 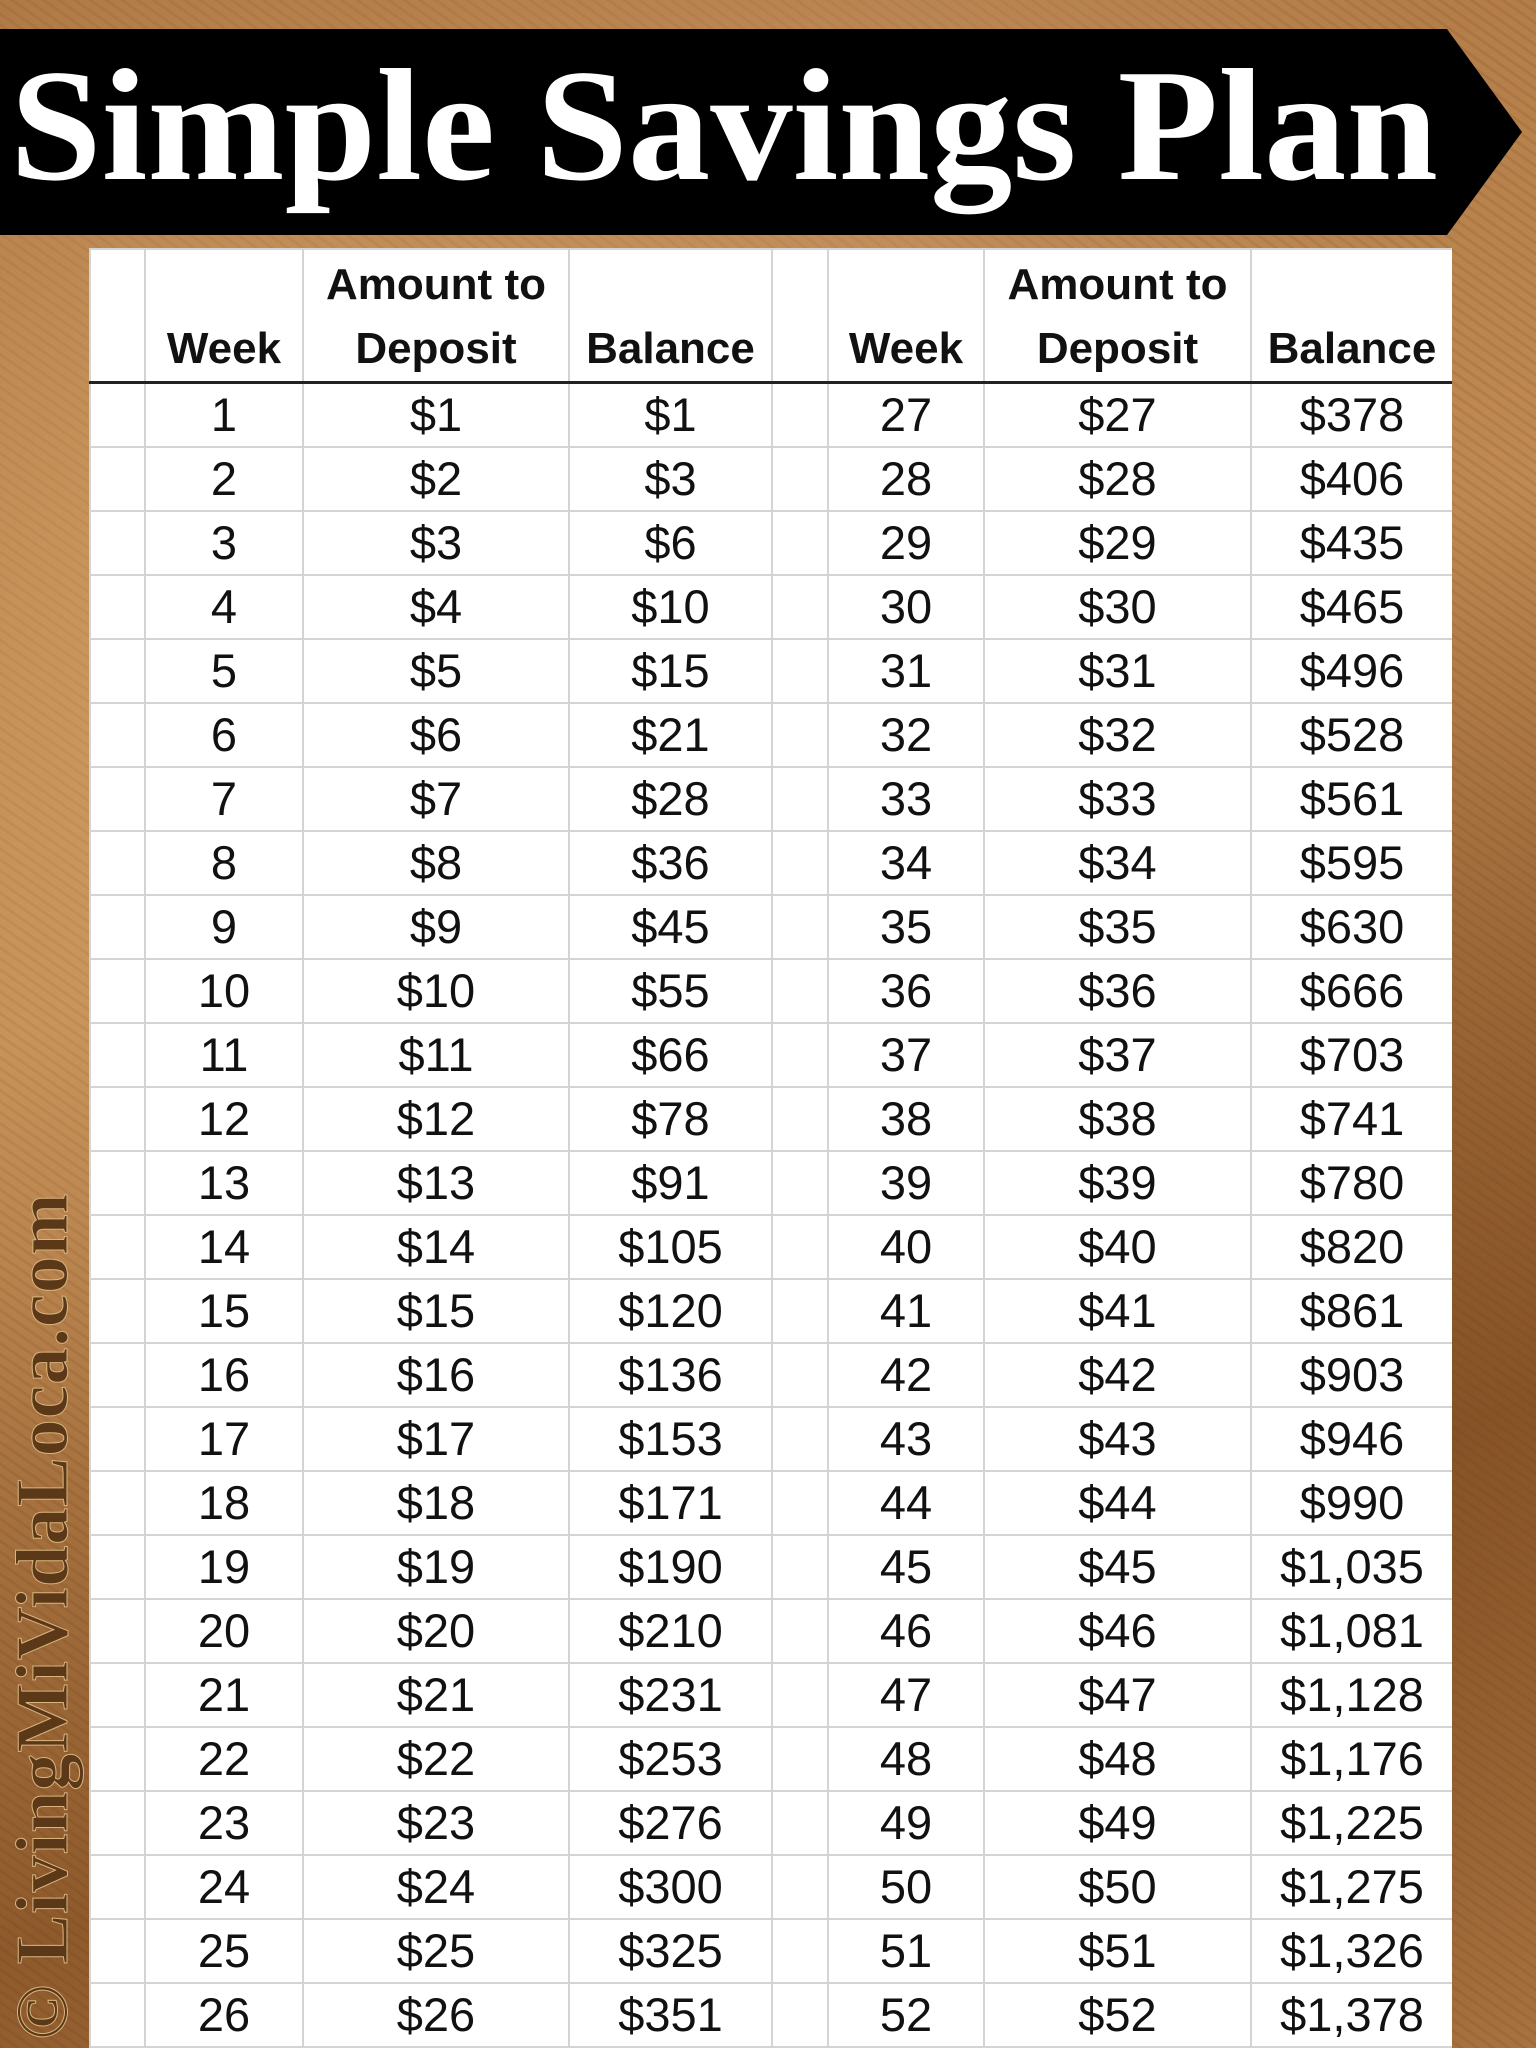 What do you see at coordinates (436, 1439) in the screenshot?
I see `deposit-cell: $17` at bounding box center [436, 1439].